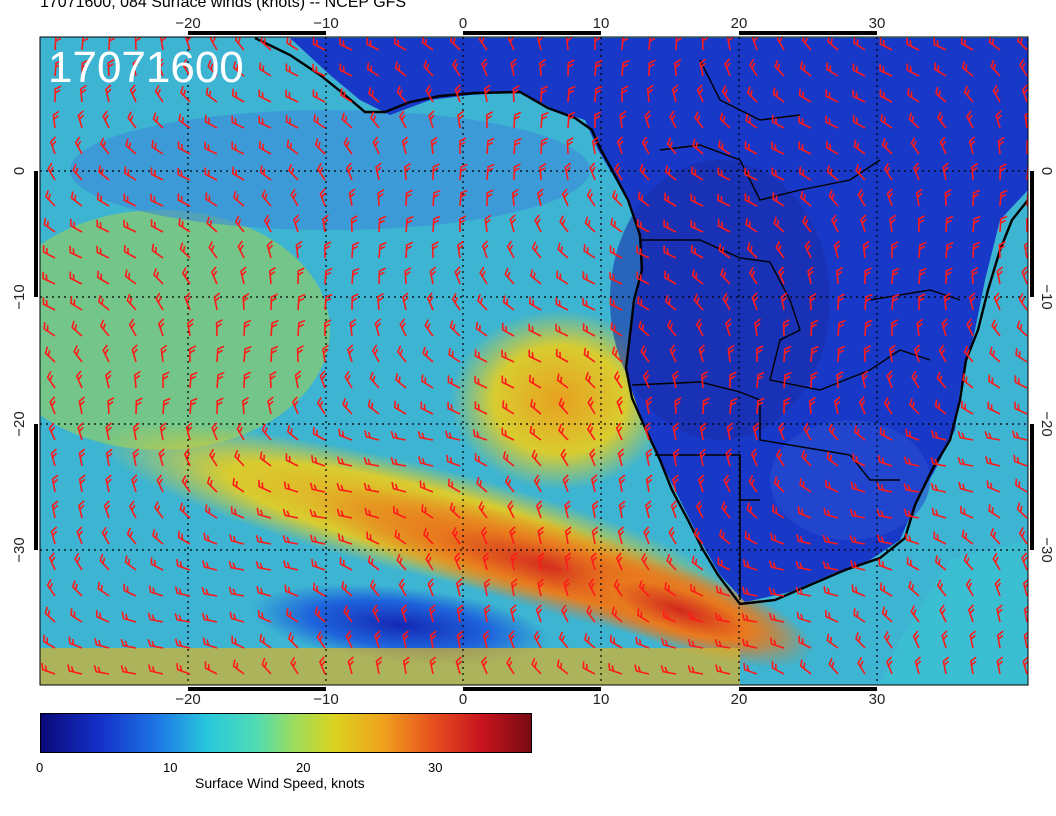  Describe the element at coordinates (435, 767) in the screenshot. I see `colorbar-tick: 30` at that location.